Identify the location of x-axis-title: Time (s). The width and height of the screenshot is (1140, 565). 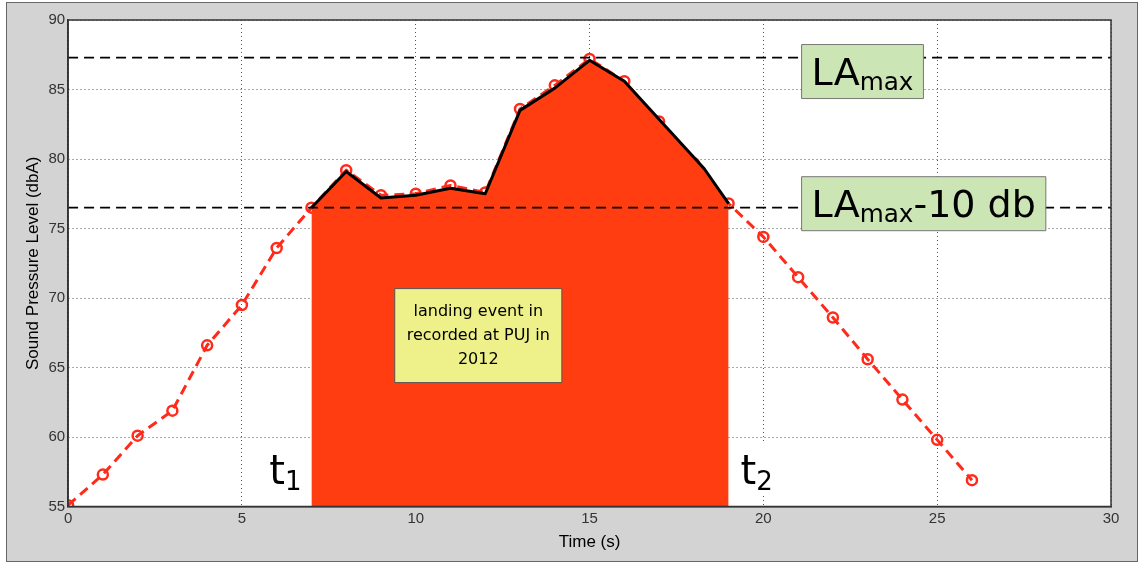
(589, 542).